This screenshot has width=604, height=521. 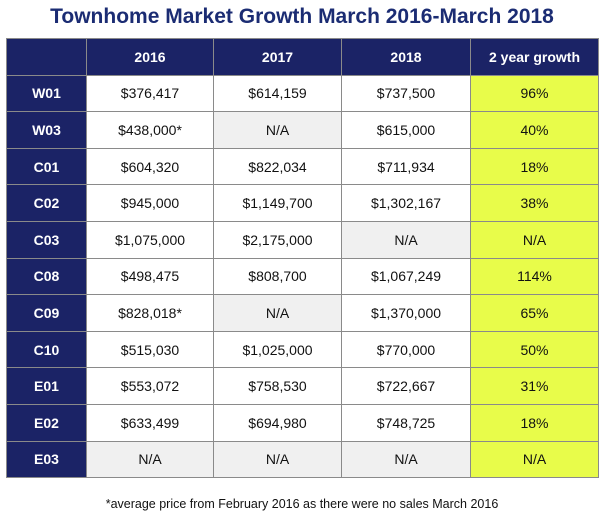 What do you see at coordinates (150, 349) in the screenshot?
I see `cell-2016: $515,030` at bounding box center [150, 349].